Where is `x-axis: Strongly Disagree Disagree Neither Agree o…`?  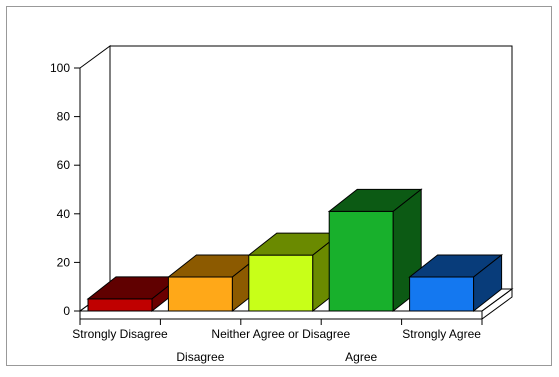 x-axis: Strongly Disagree Disagree Neither Agree o… is located at coordinates (277, 341).